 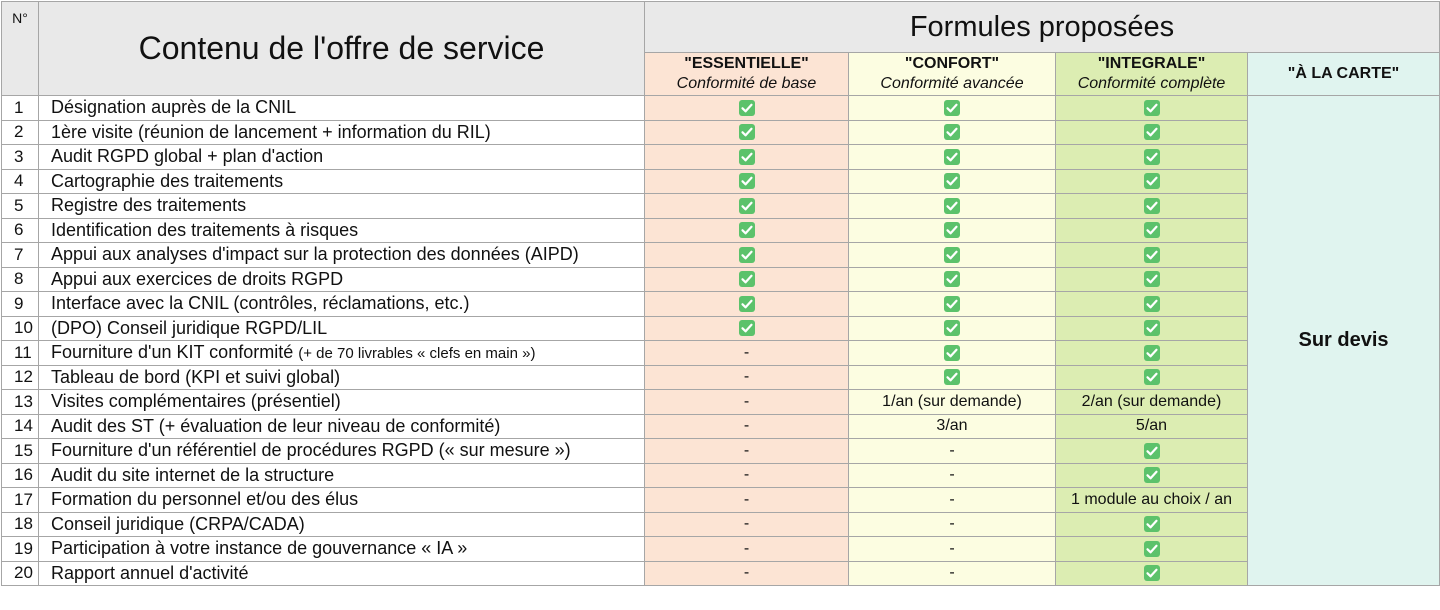 I want to click on row-content: Appui aux exercices de droits RGPD, so click(x=341, y=279).